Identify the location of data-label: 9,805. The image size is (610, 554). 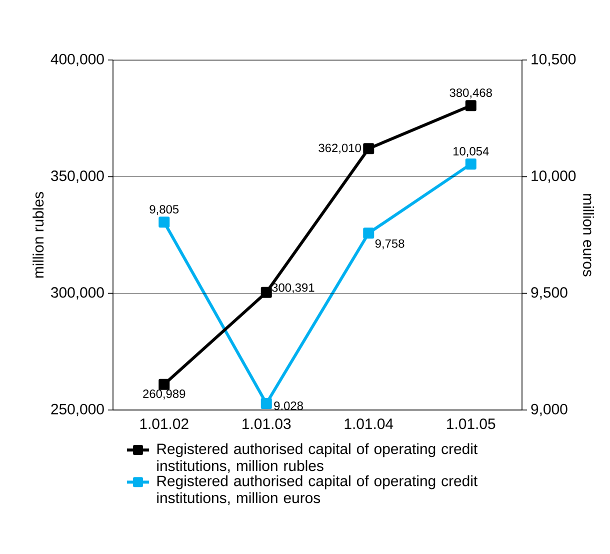
(164, 210).